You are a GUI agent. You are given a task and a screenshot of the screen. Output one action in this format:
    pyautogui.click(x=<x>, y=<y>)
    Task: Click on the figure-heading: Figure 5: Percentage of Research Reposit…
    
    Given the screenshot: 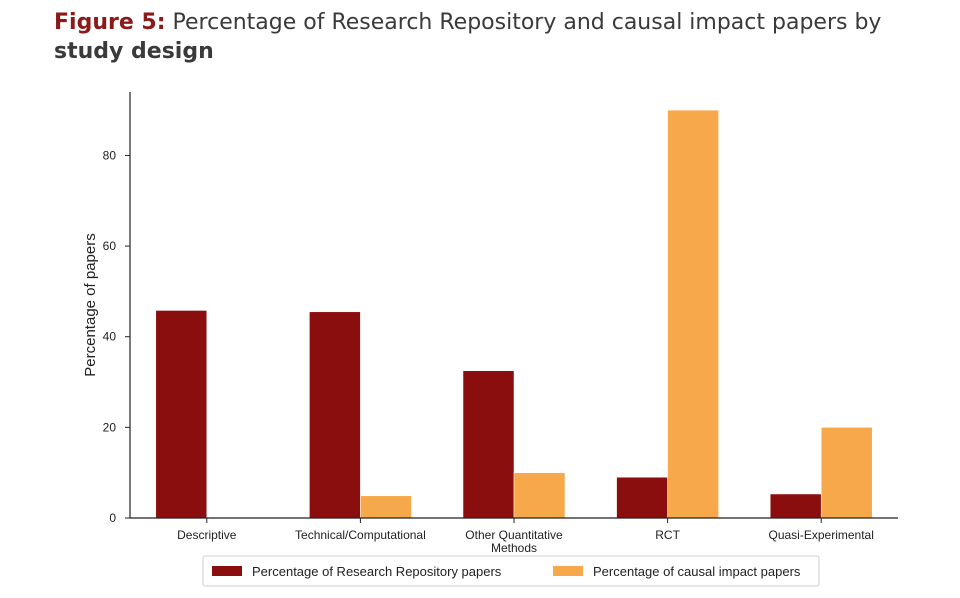 What is the action you would take?
    pyautogui.click(x=499, y=37)
    